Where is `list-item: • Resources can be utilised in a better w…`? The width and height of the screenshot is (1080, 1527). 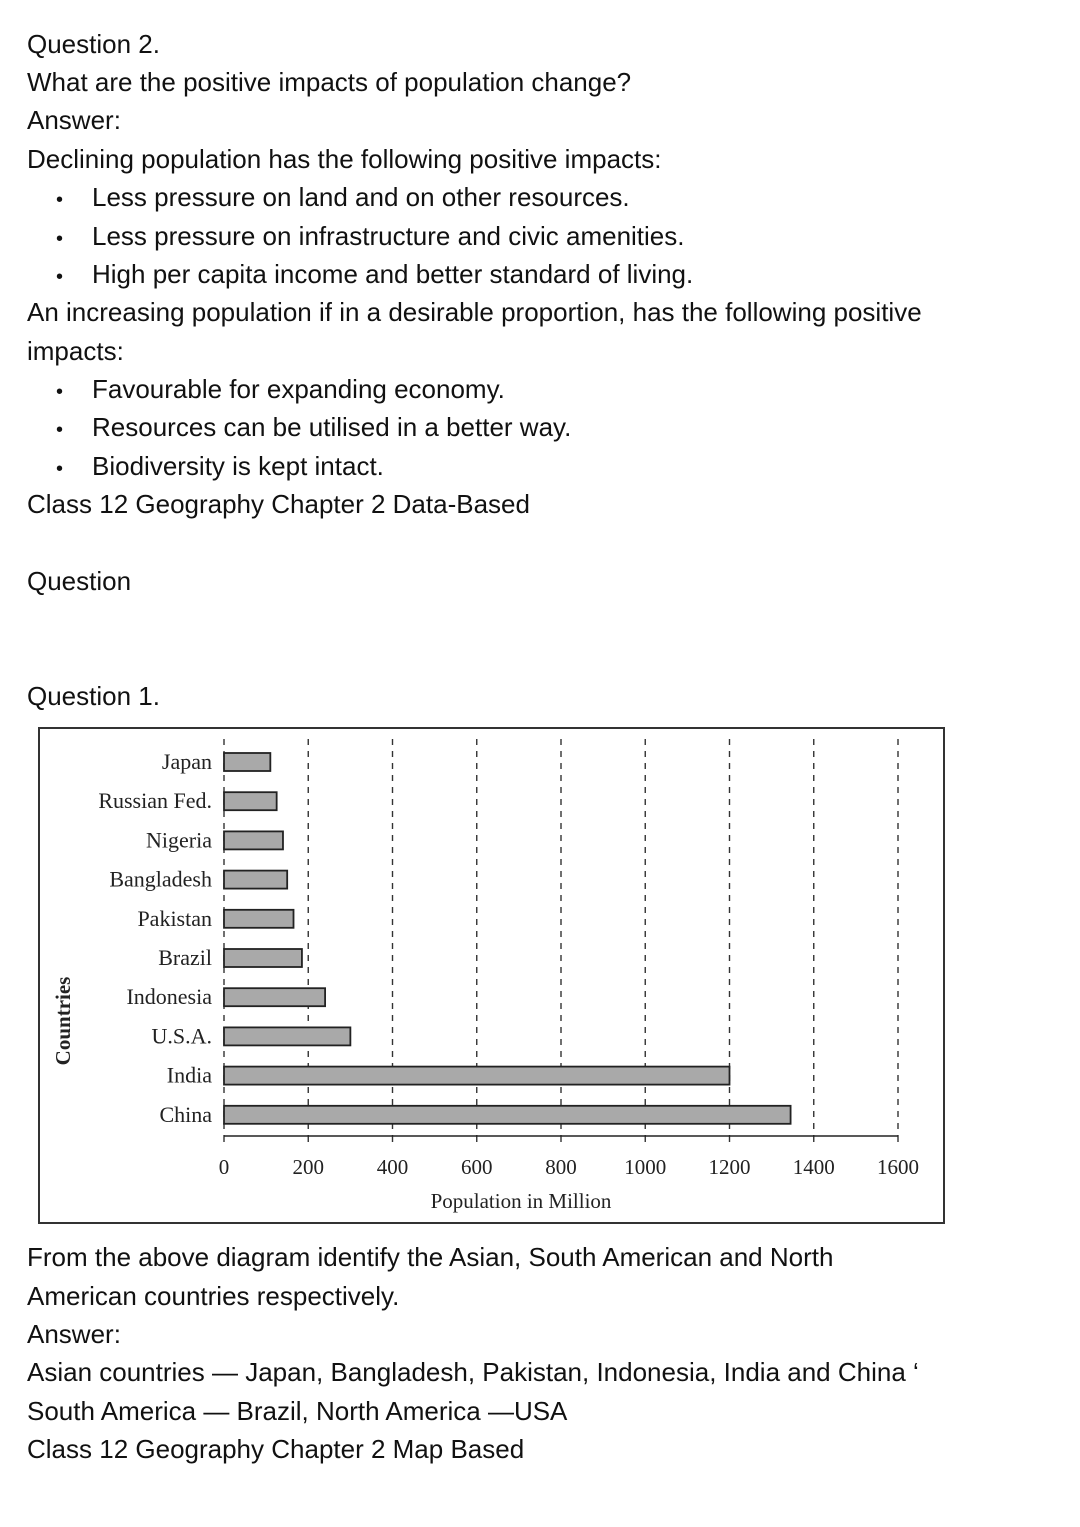
list-item: • Resources can be utilised in a better w… is located at coordinates (313, 428).